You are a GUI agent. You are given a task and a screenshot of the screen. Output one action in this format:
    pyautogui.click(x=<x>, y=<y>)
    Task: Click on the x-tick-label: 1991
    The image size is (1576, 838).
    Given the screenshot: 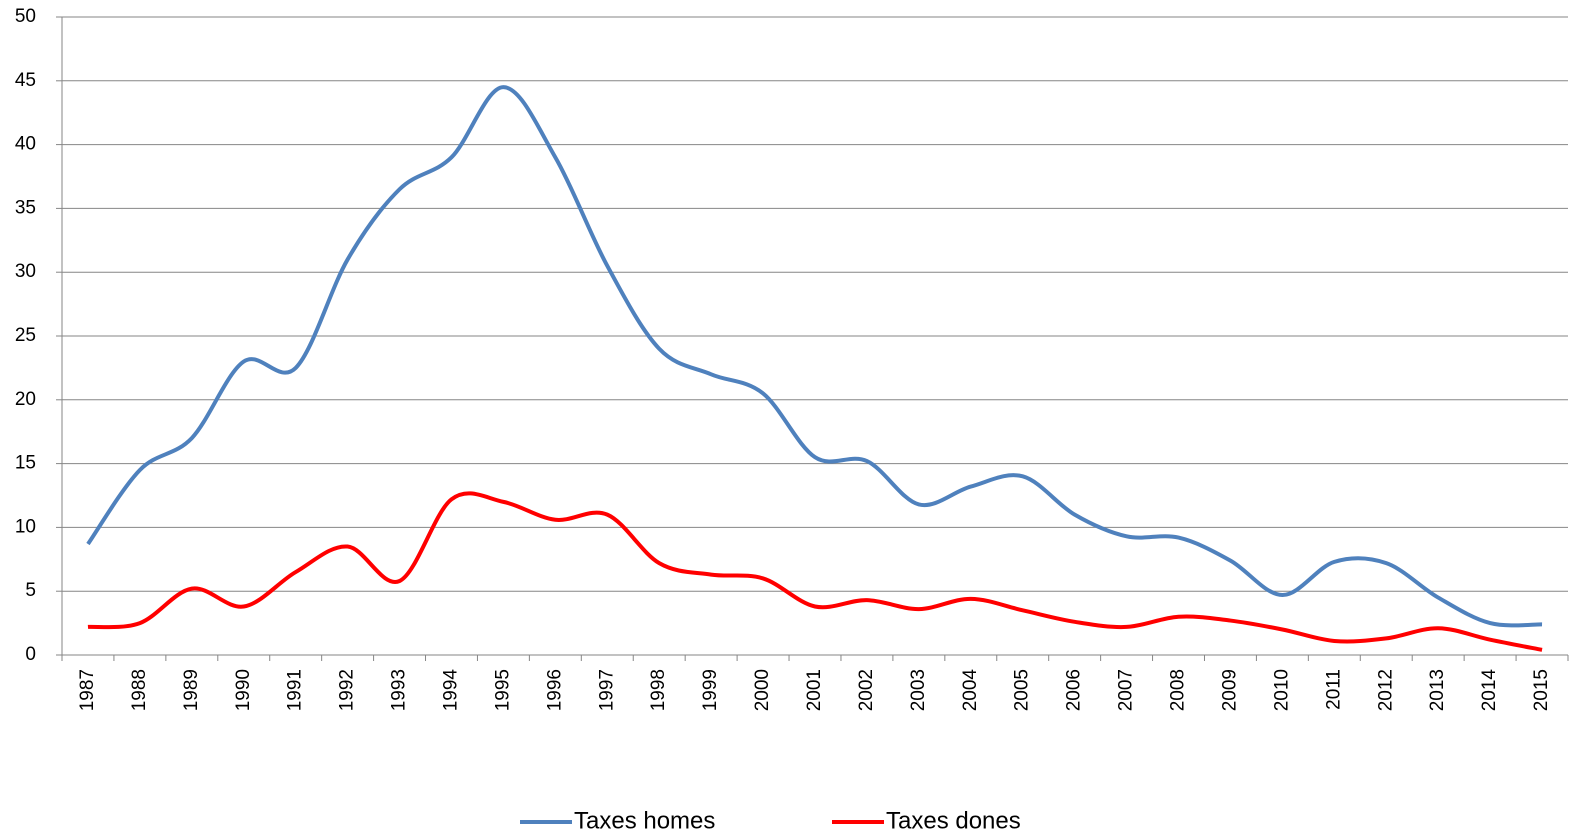 What is the action you would take?
    pyautogui.click(x=295, y=690)
    